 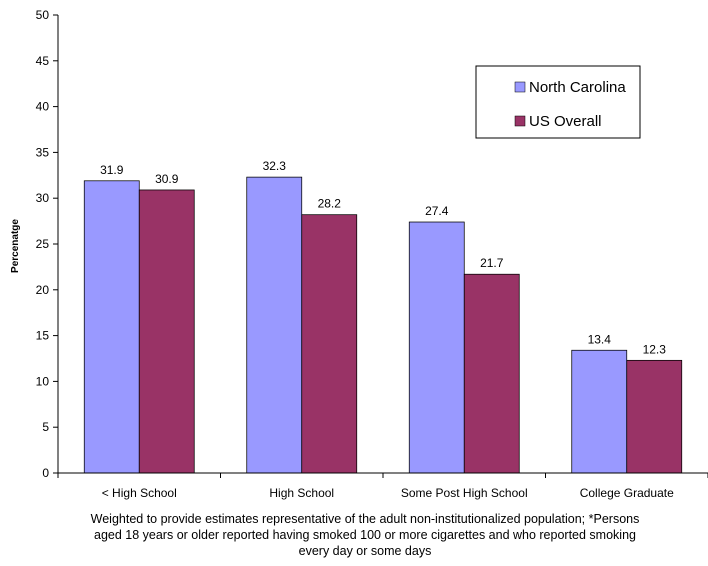 What do you see at coordinates (139, 493) in the screenshot?
I see `x-tick-label: < High School` at bounding box center [139, 493].